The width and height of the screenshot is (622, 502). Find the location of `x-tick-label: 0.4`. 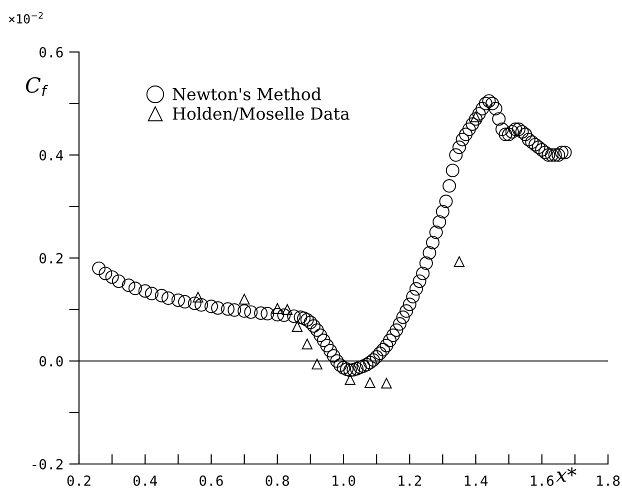

x-tick-label: 0.4 is located at coordinates (145, 480).